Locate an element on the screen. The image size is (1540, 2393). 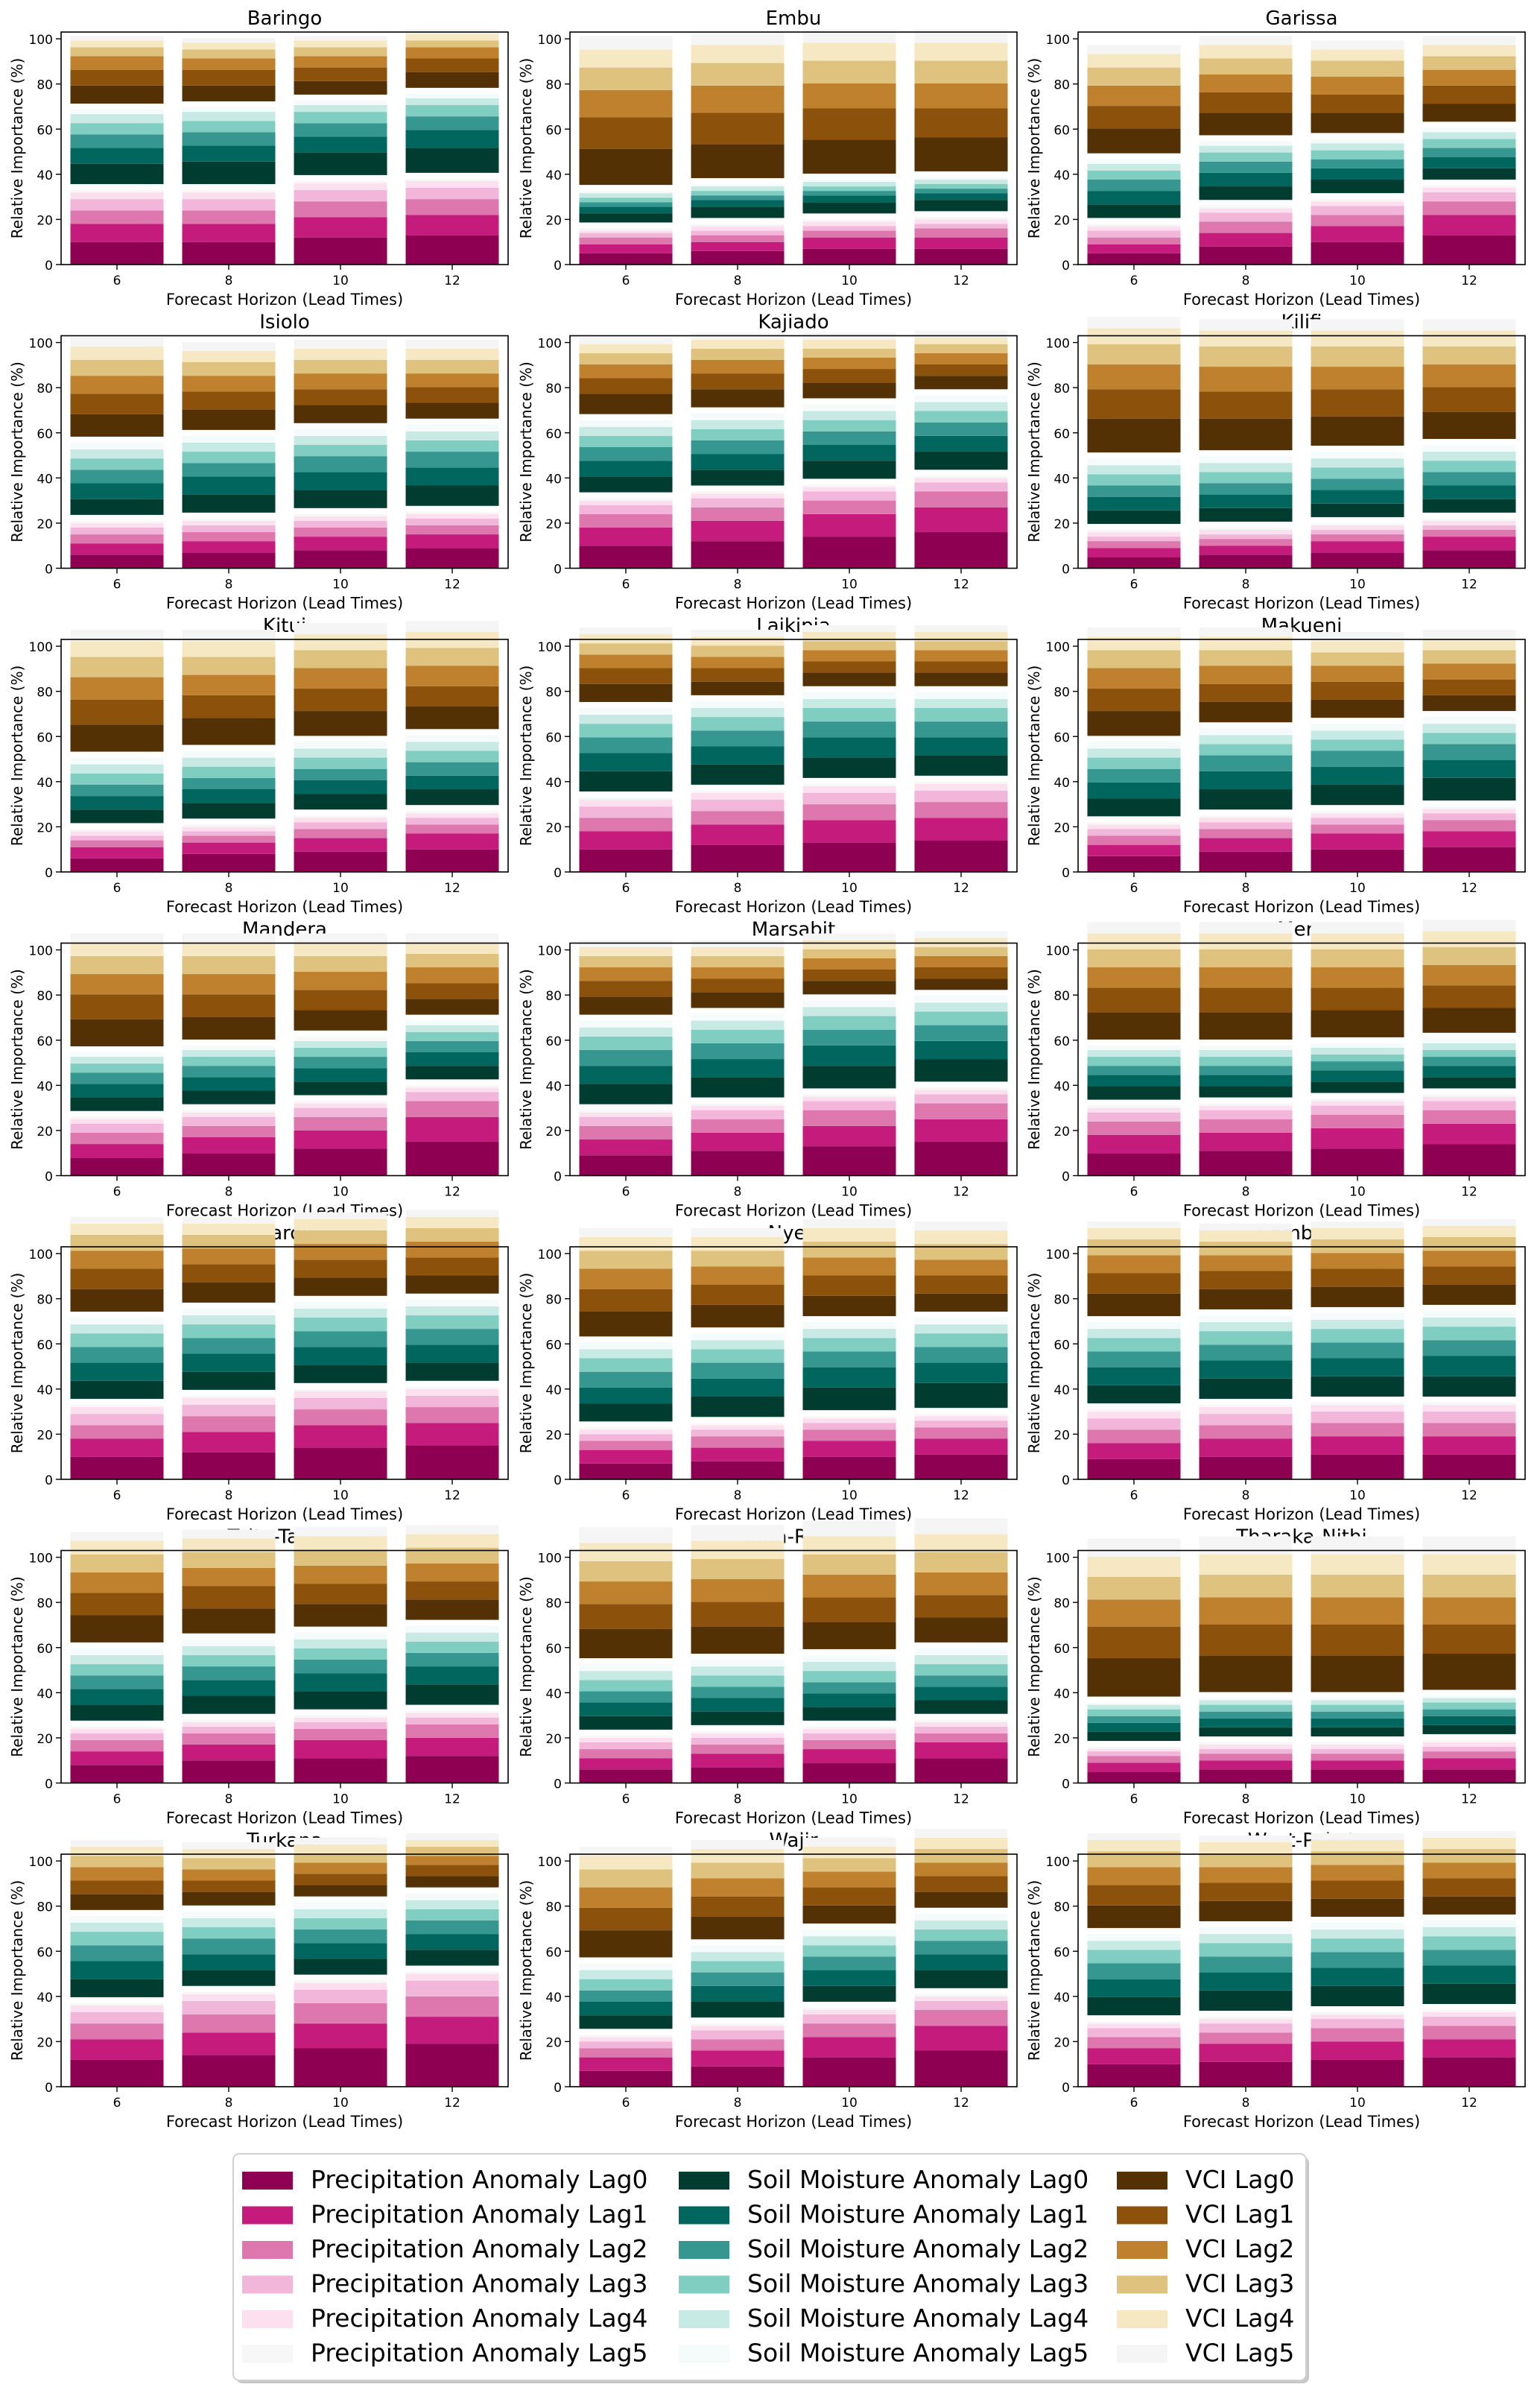
y-tick-label: 0 is located at coordinates (1066, 1785).